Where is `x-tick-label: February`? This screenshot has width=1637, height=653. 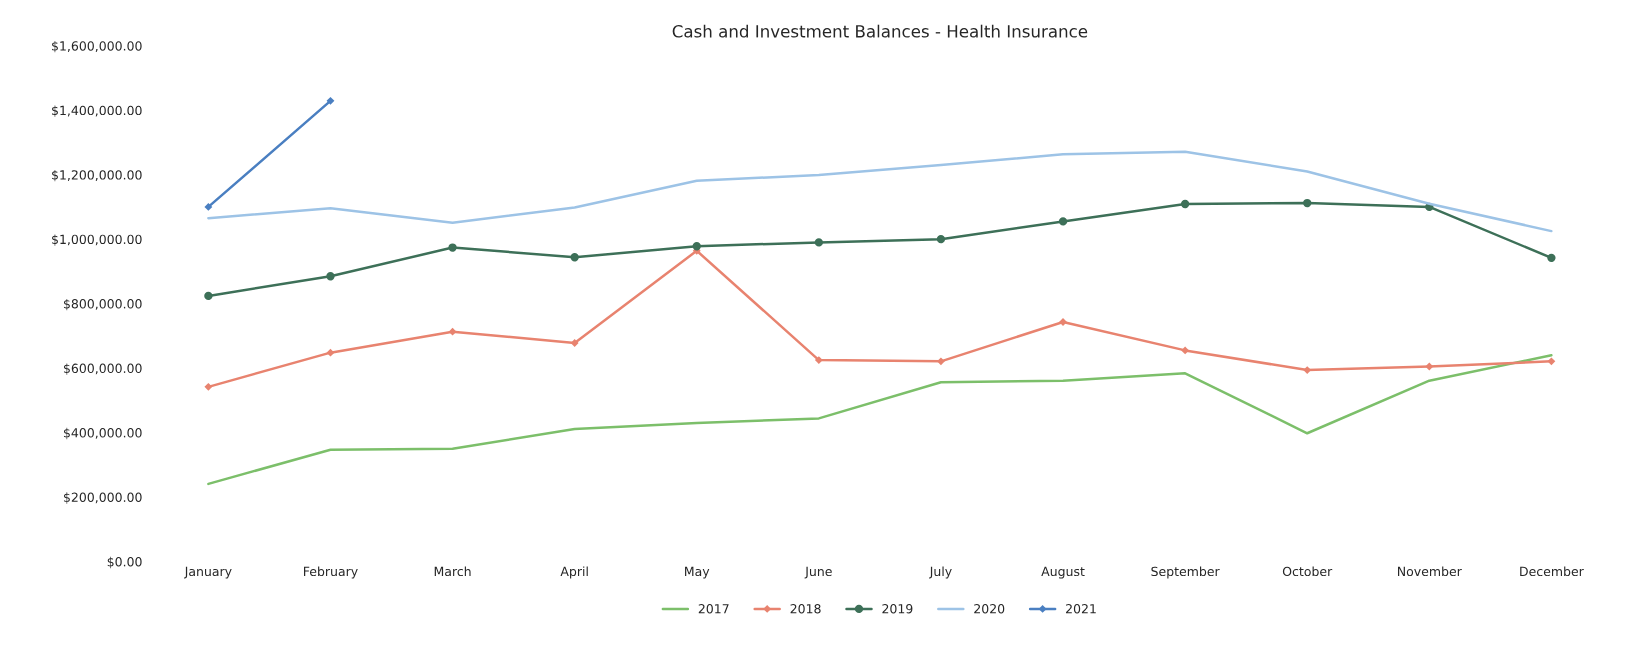
x-tick-label: February is located at coordinates (331, 572).